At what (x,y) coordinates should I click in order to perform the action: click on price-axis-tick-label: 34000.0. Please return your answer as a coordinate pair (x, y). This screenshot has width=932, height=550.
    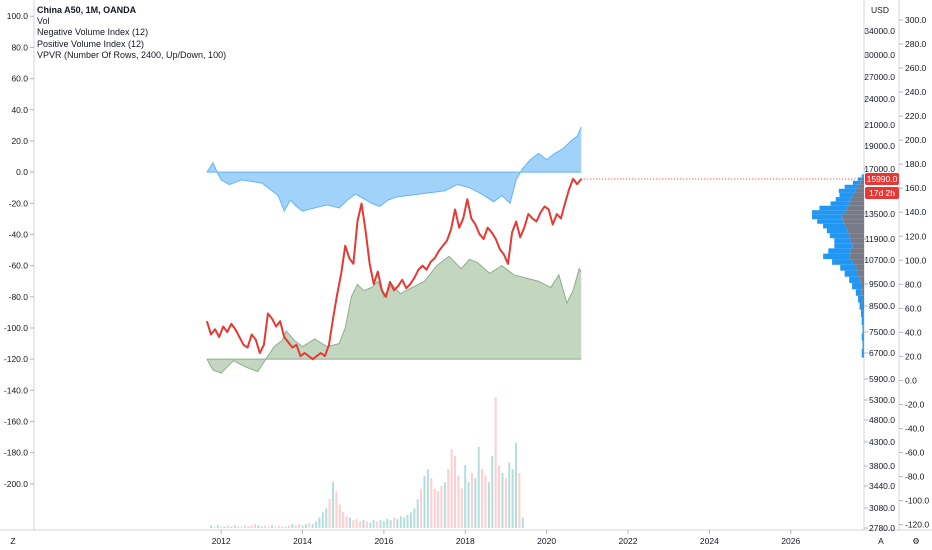
    Looking at the image, I should click on (879, 31).